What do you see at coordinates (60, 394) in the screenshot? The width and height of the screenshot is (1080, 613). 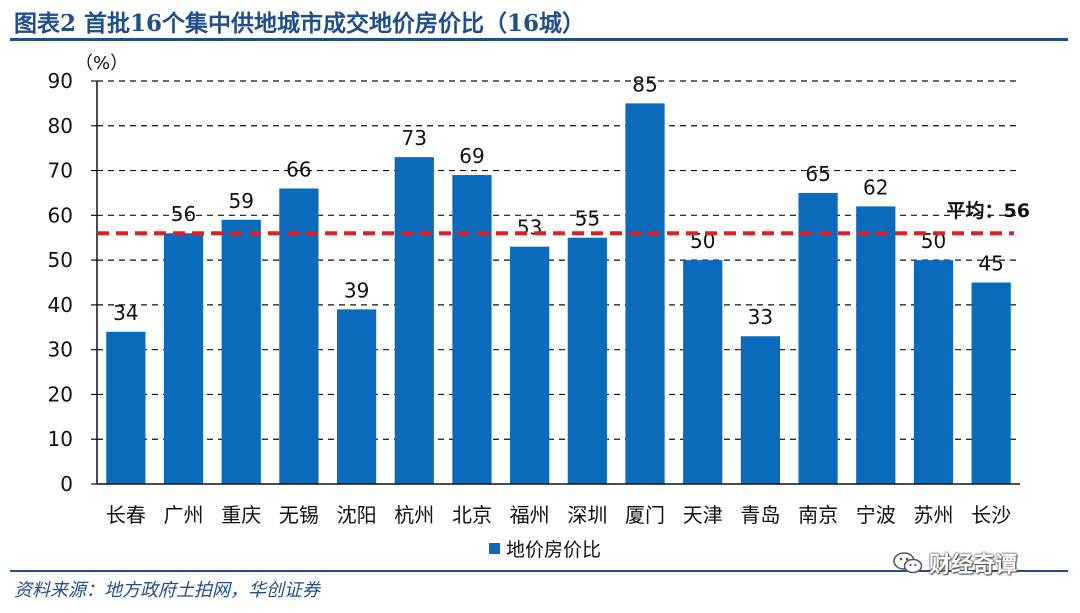 I see `y-tick-label: 20` at bounding box center [60, 394].